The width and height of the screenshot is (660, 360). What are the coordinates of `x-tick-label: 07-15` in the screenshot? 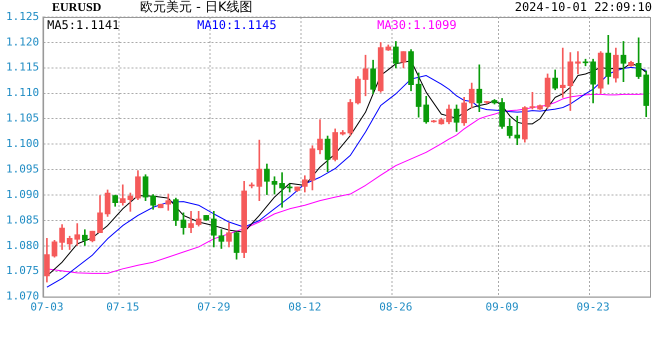 It's located at (123, 307).